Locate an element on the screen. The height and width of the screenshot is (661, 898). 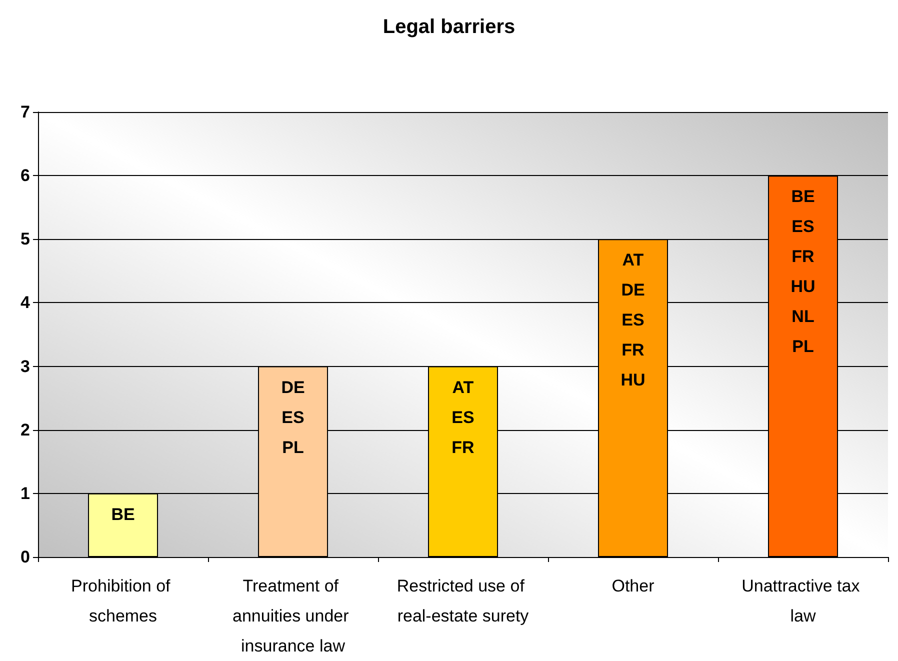
x-tick-label: Prohibition of schemes is located at coordinates (123, 601).